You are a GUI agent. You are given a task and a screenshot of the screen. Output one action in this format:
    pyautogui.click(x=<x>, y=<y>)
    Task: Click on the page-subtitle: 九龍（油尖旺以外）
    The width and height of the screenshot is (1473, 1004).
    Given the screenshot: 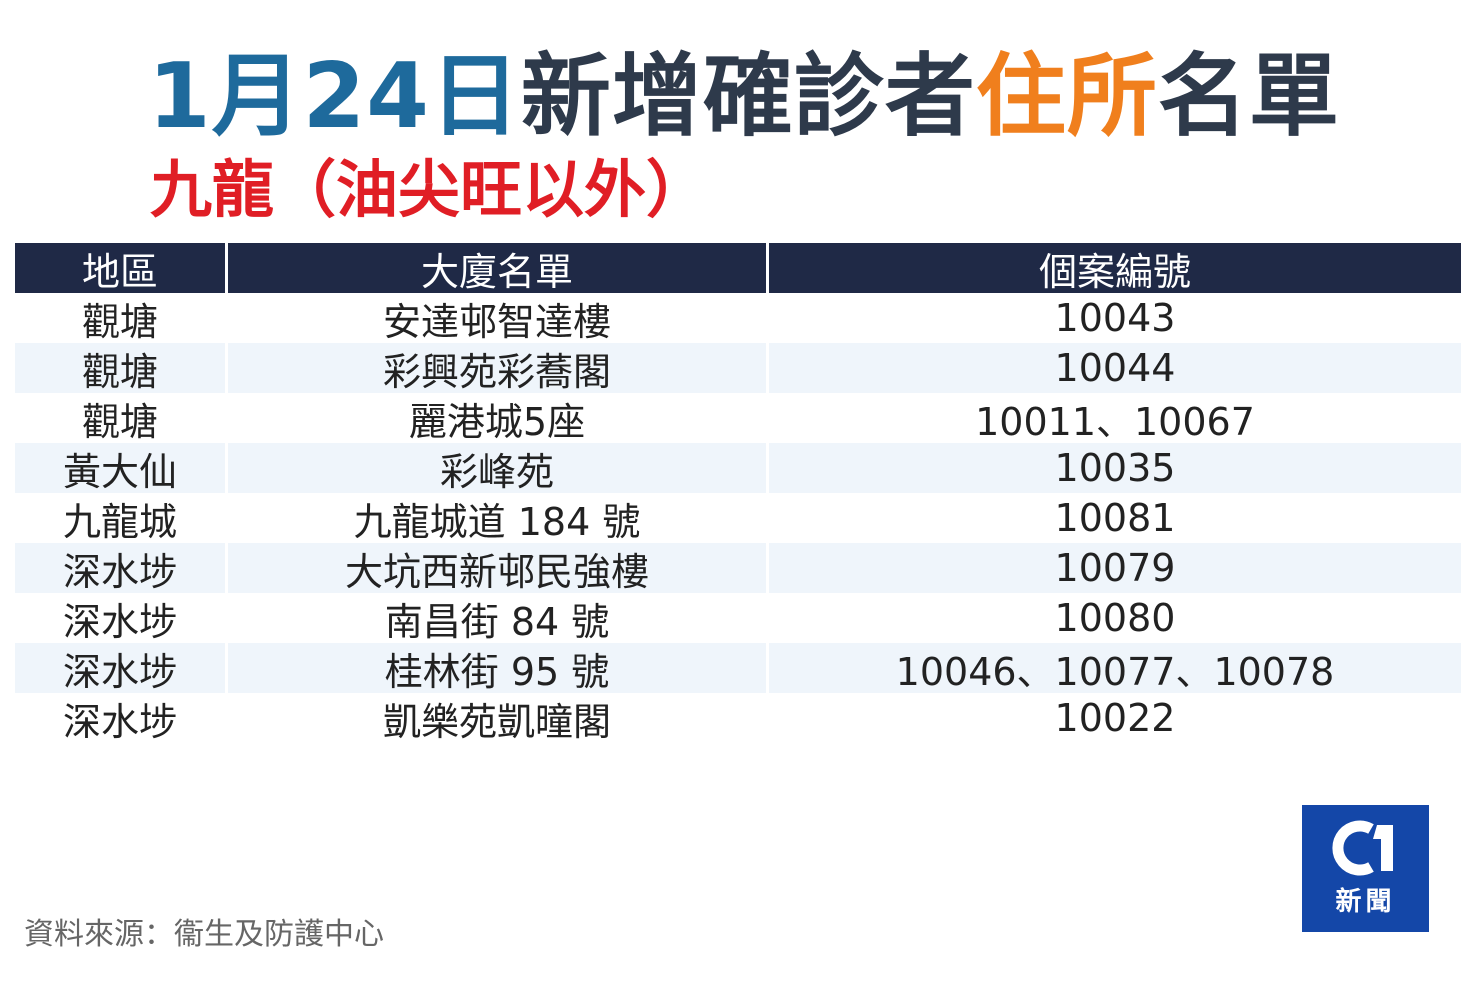 What is the action you would take?
    pyautogui.click(x=429, y=189)
    